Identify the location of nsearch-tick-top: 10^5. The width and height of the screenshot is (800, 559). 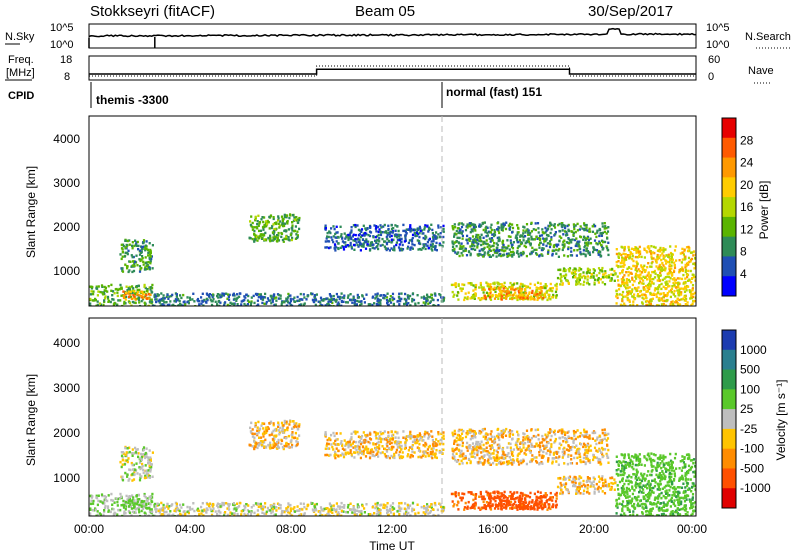
(718, 28).